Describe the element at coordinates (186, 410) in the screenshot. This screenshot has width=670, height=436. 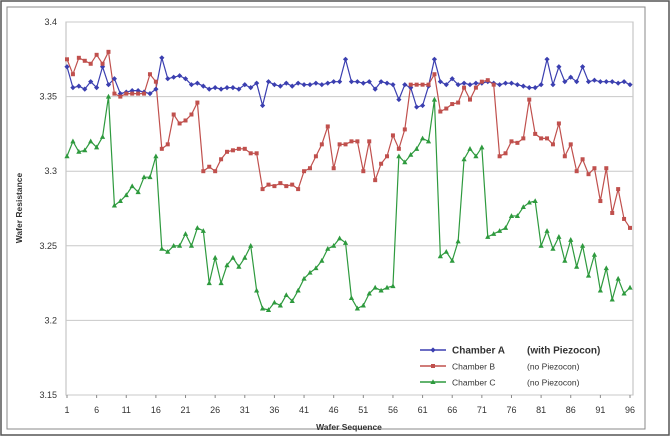
I see `x-tick-label: 21` at that location.